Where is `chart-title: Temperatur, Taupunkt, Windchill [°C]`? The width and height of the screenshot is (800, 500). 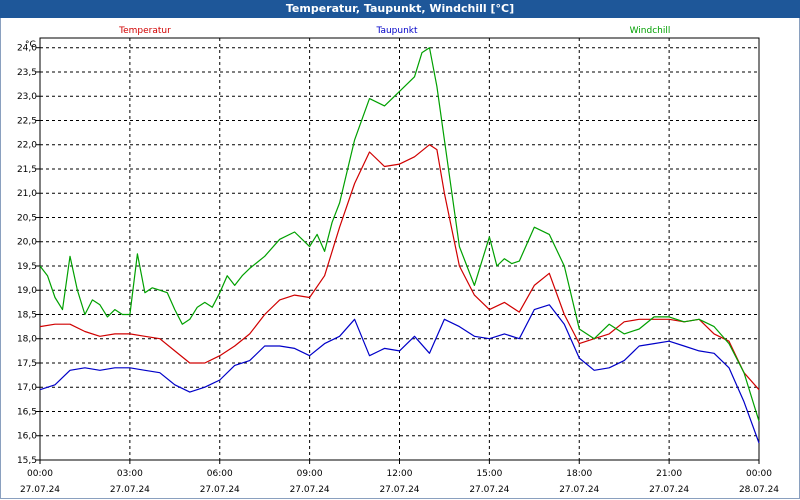 chart-title: Temperatur, Taupunkt, Windchill [°C] is located at coordinates (400, 8).